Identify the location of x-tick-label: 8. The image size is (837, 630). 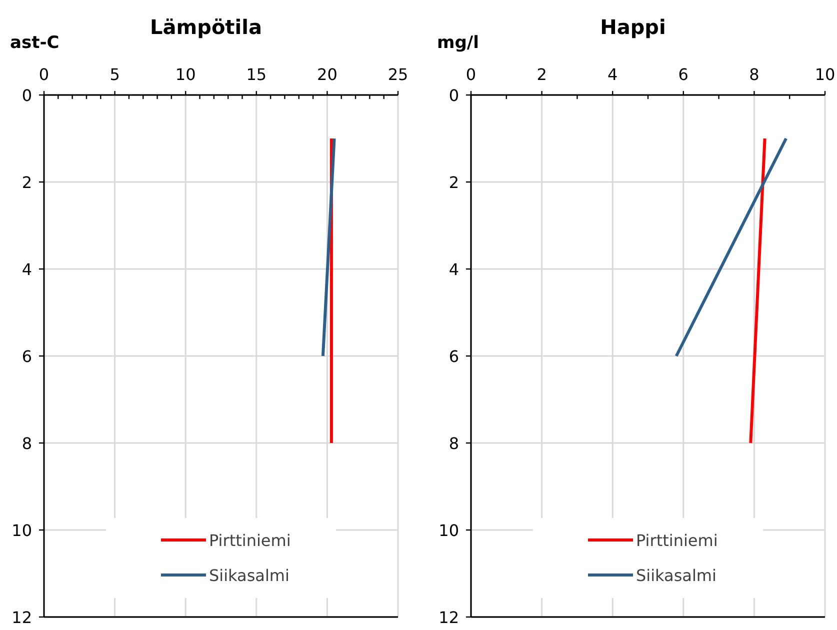
(754, 74).